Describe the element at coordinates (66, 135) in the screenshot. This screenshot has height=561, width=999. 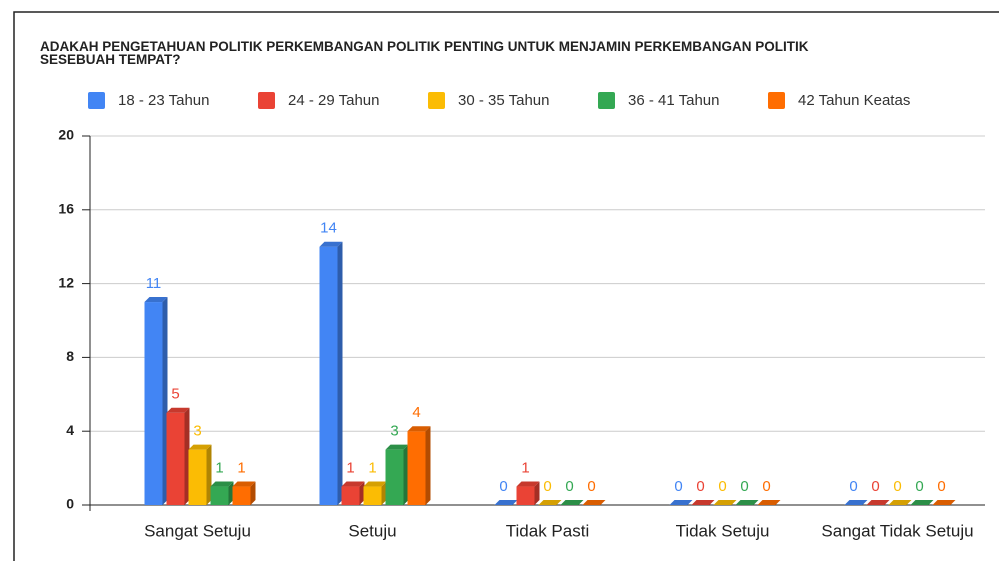
I see `y-tick-label: 20` at that location.